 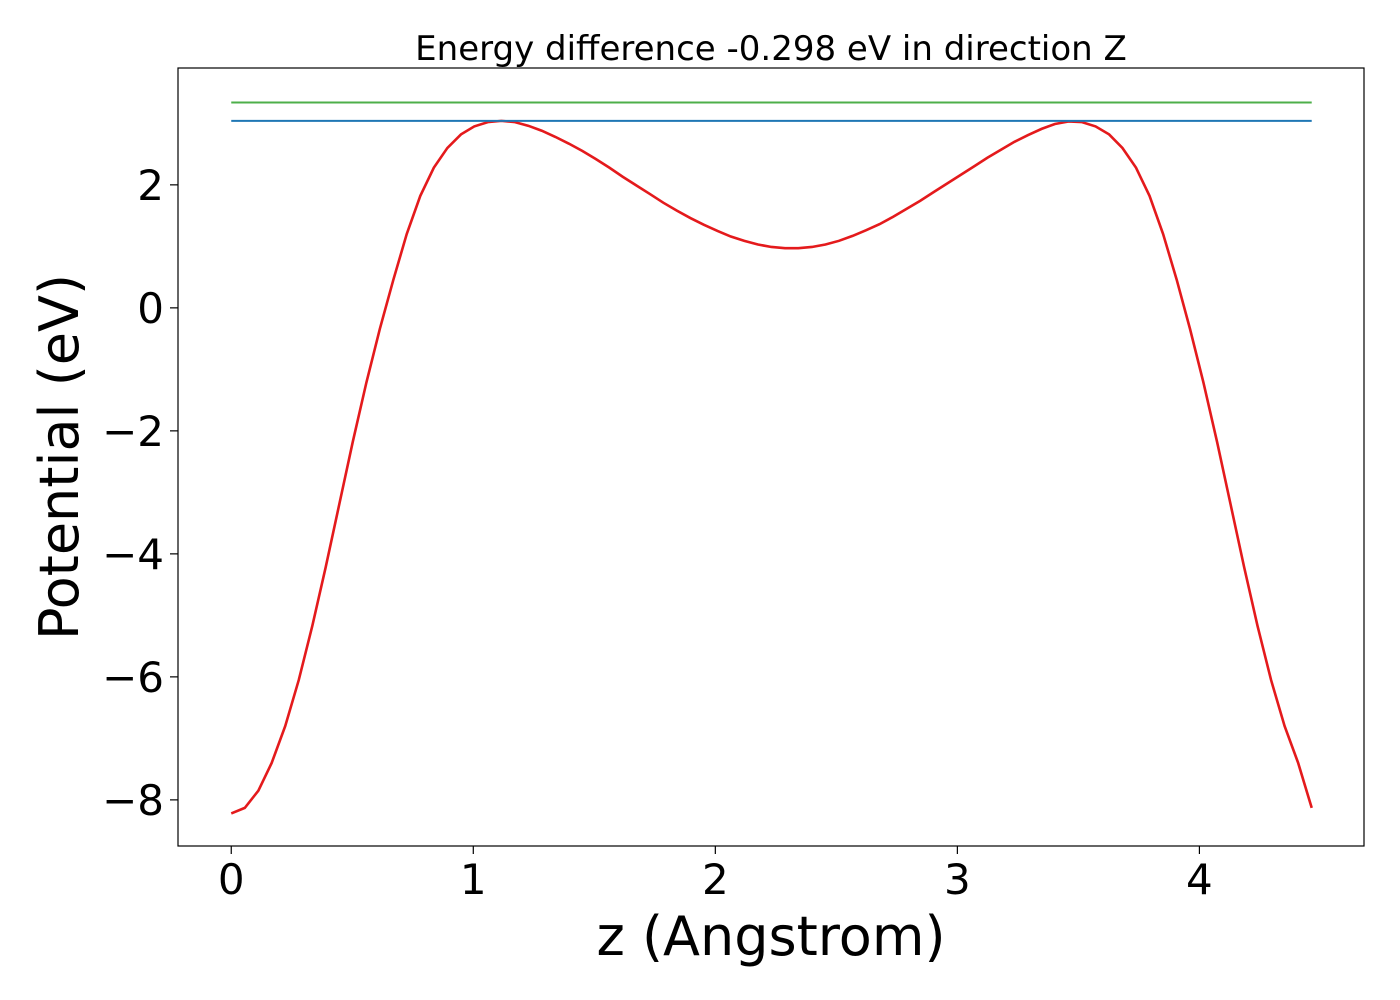 I want to click on x-tick-label: 4, so click(x=1199, y=879).